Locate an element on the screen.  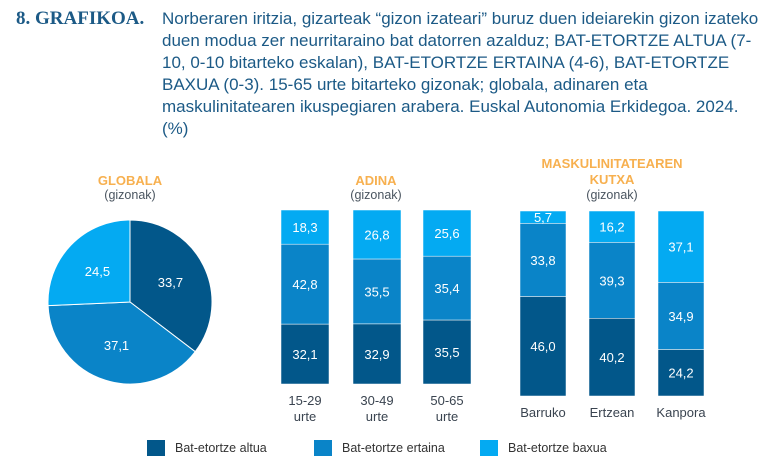
legend-label: Bat-etortze ertaina is located at coordinates (393, 448).